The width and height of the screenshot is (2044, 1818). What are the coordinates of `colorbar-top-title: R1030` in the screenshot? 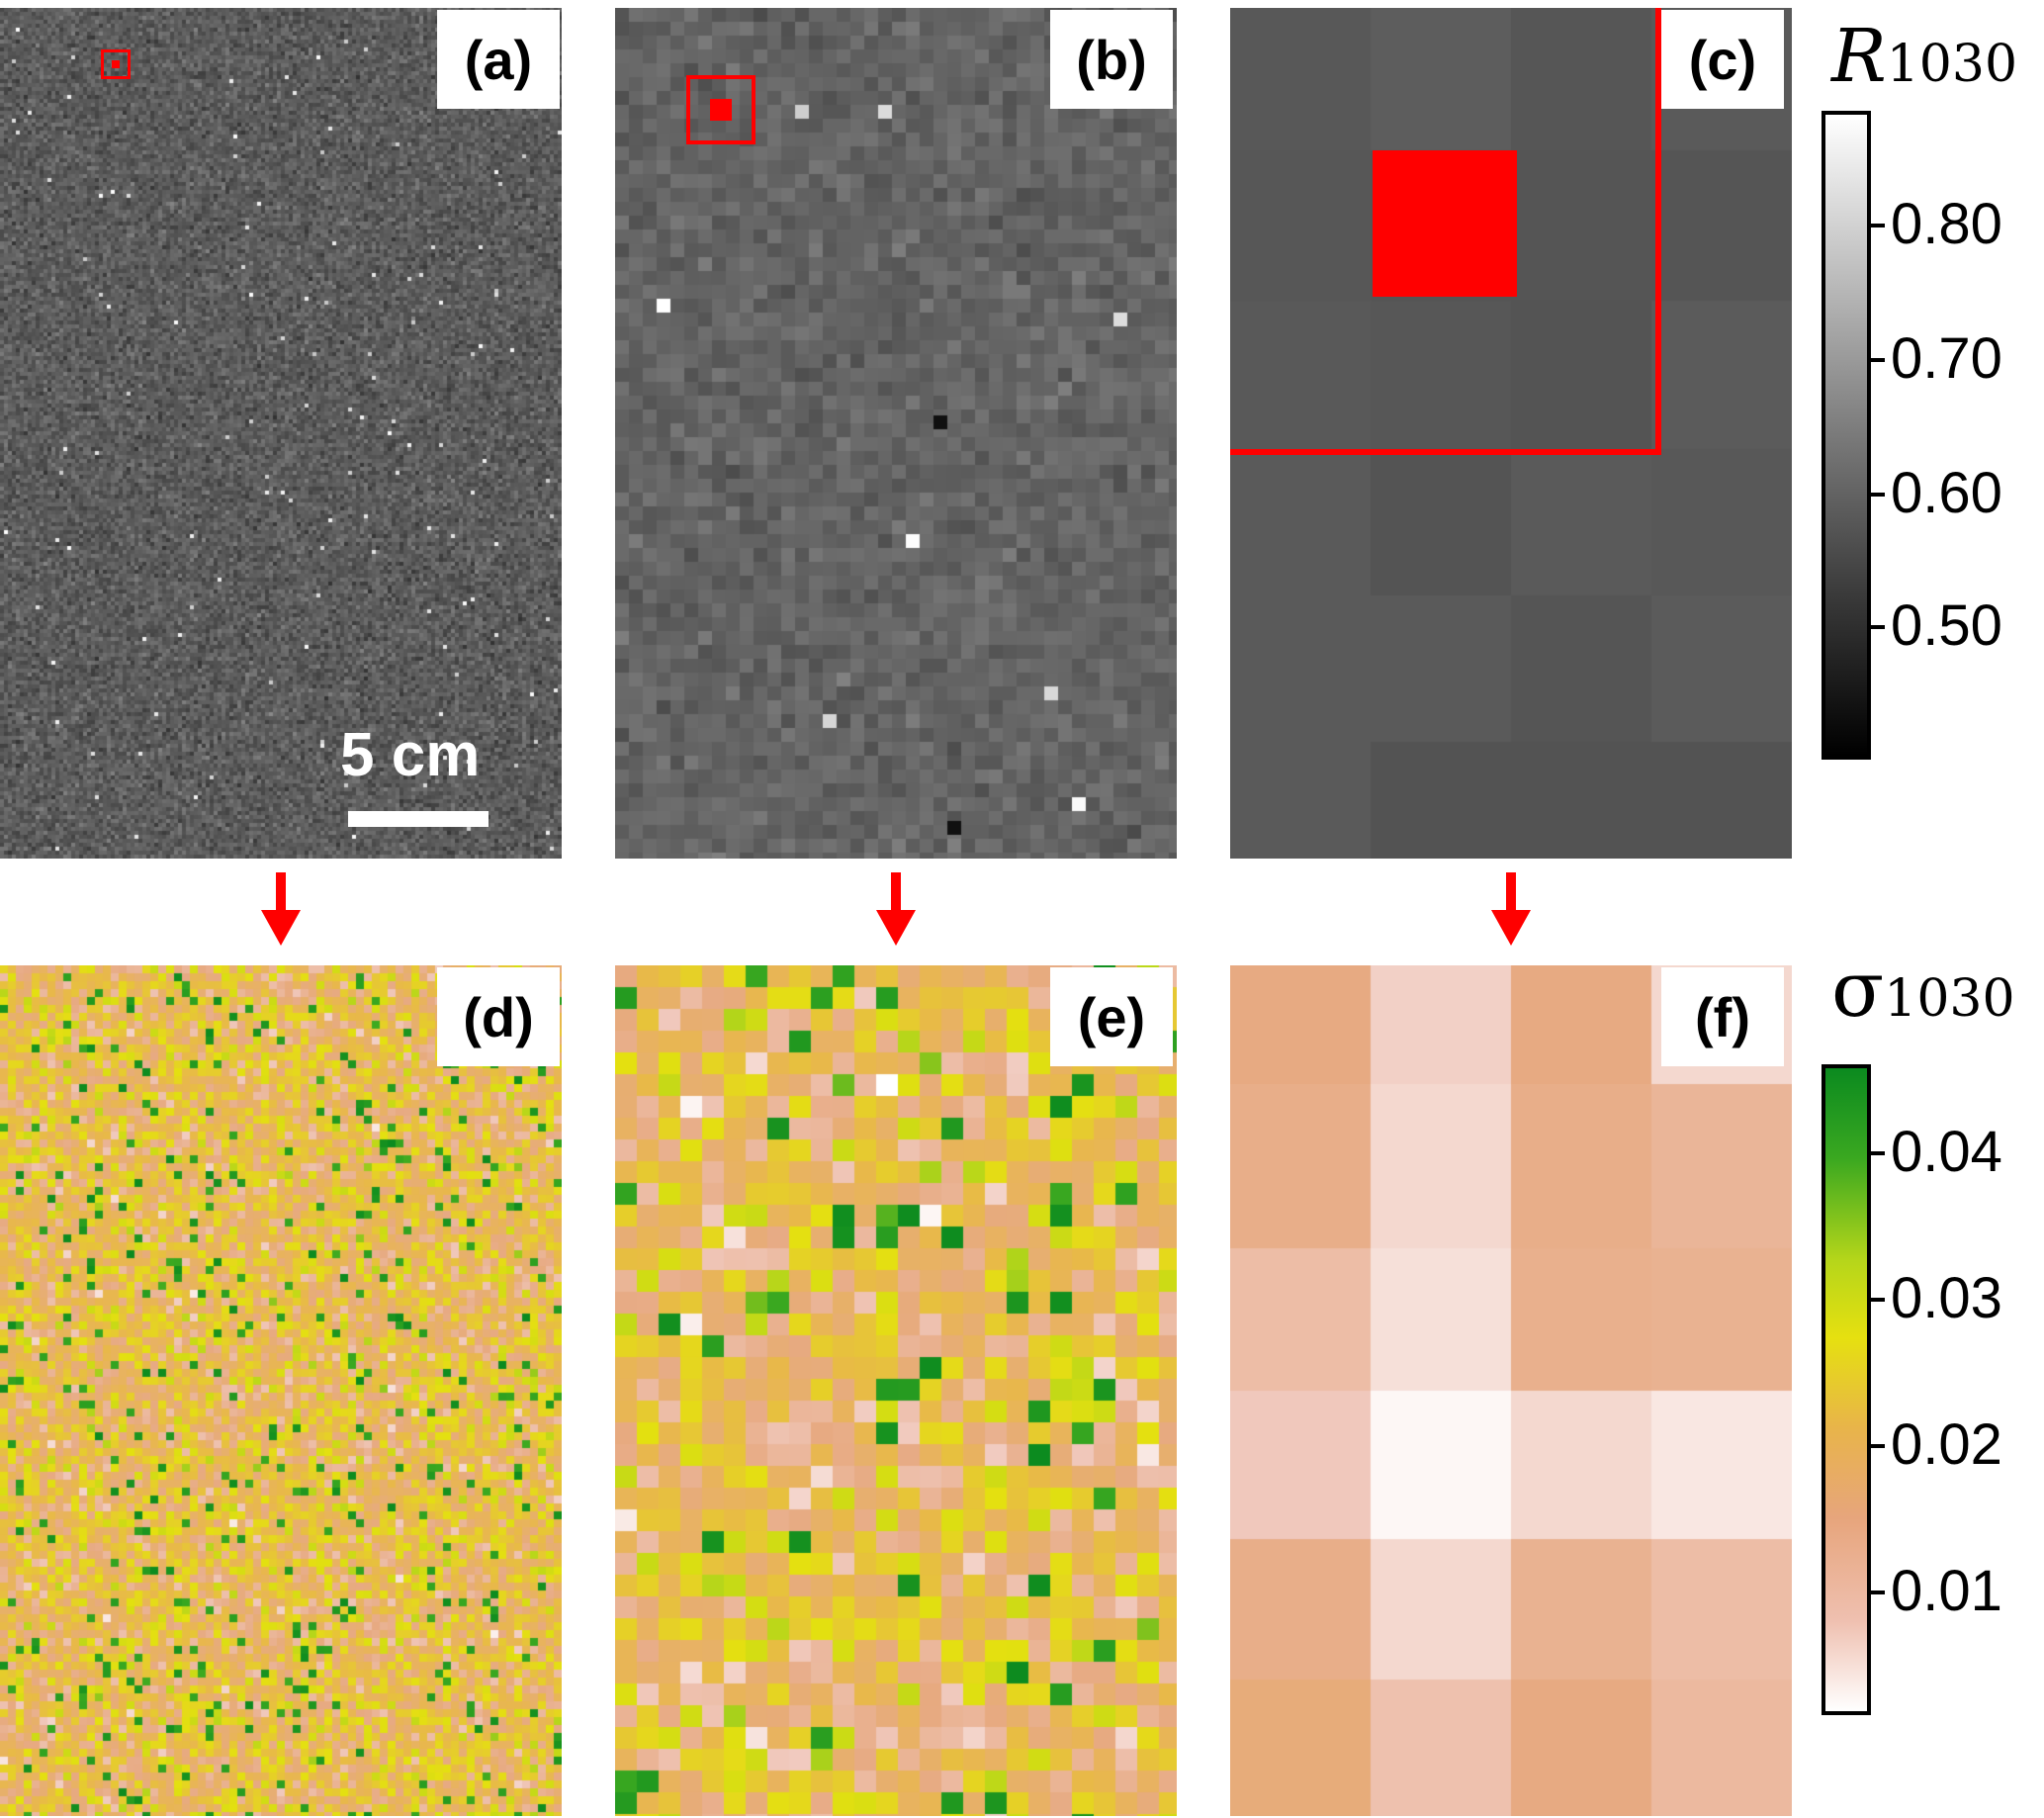 It's located at (1924, 56).